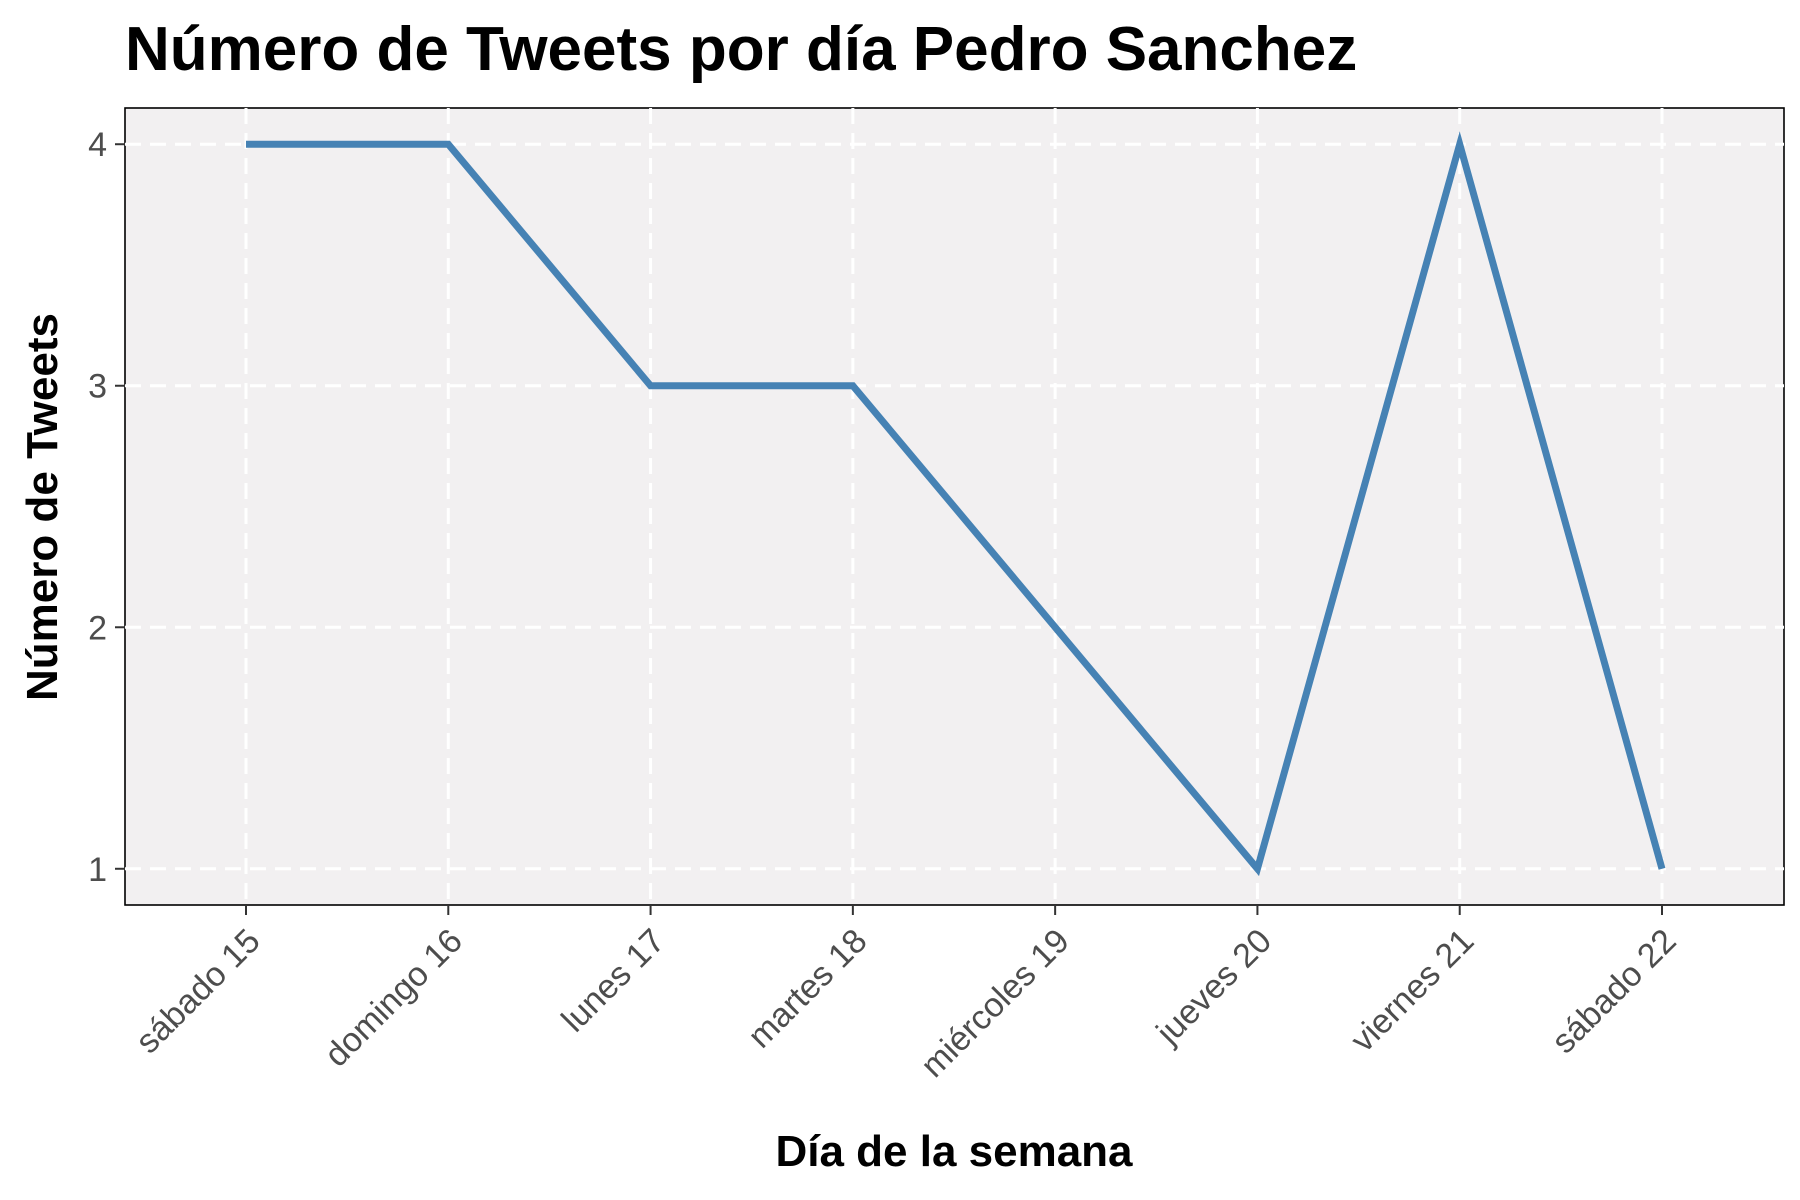 The height and width of the screenshot is (1200, 1800). Describe the element at coordinates (42, 507) in the screenshot. I see `y-axis-title: Número de Tweets` at that location.